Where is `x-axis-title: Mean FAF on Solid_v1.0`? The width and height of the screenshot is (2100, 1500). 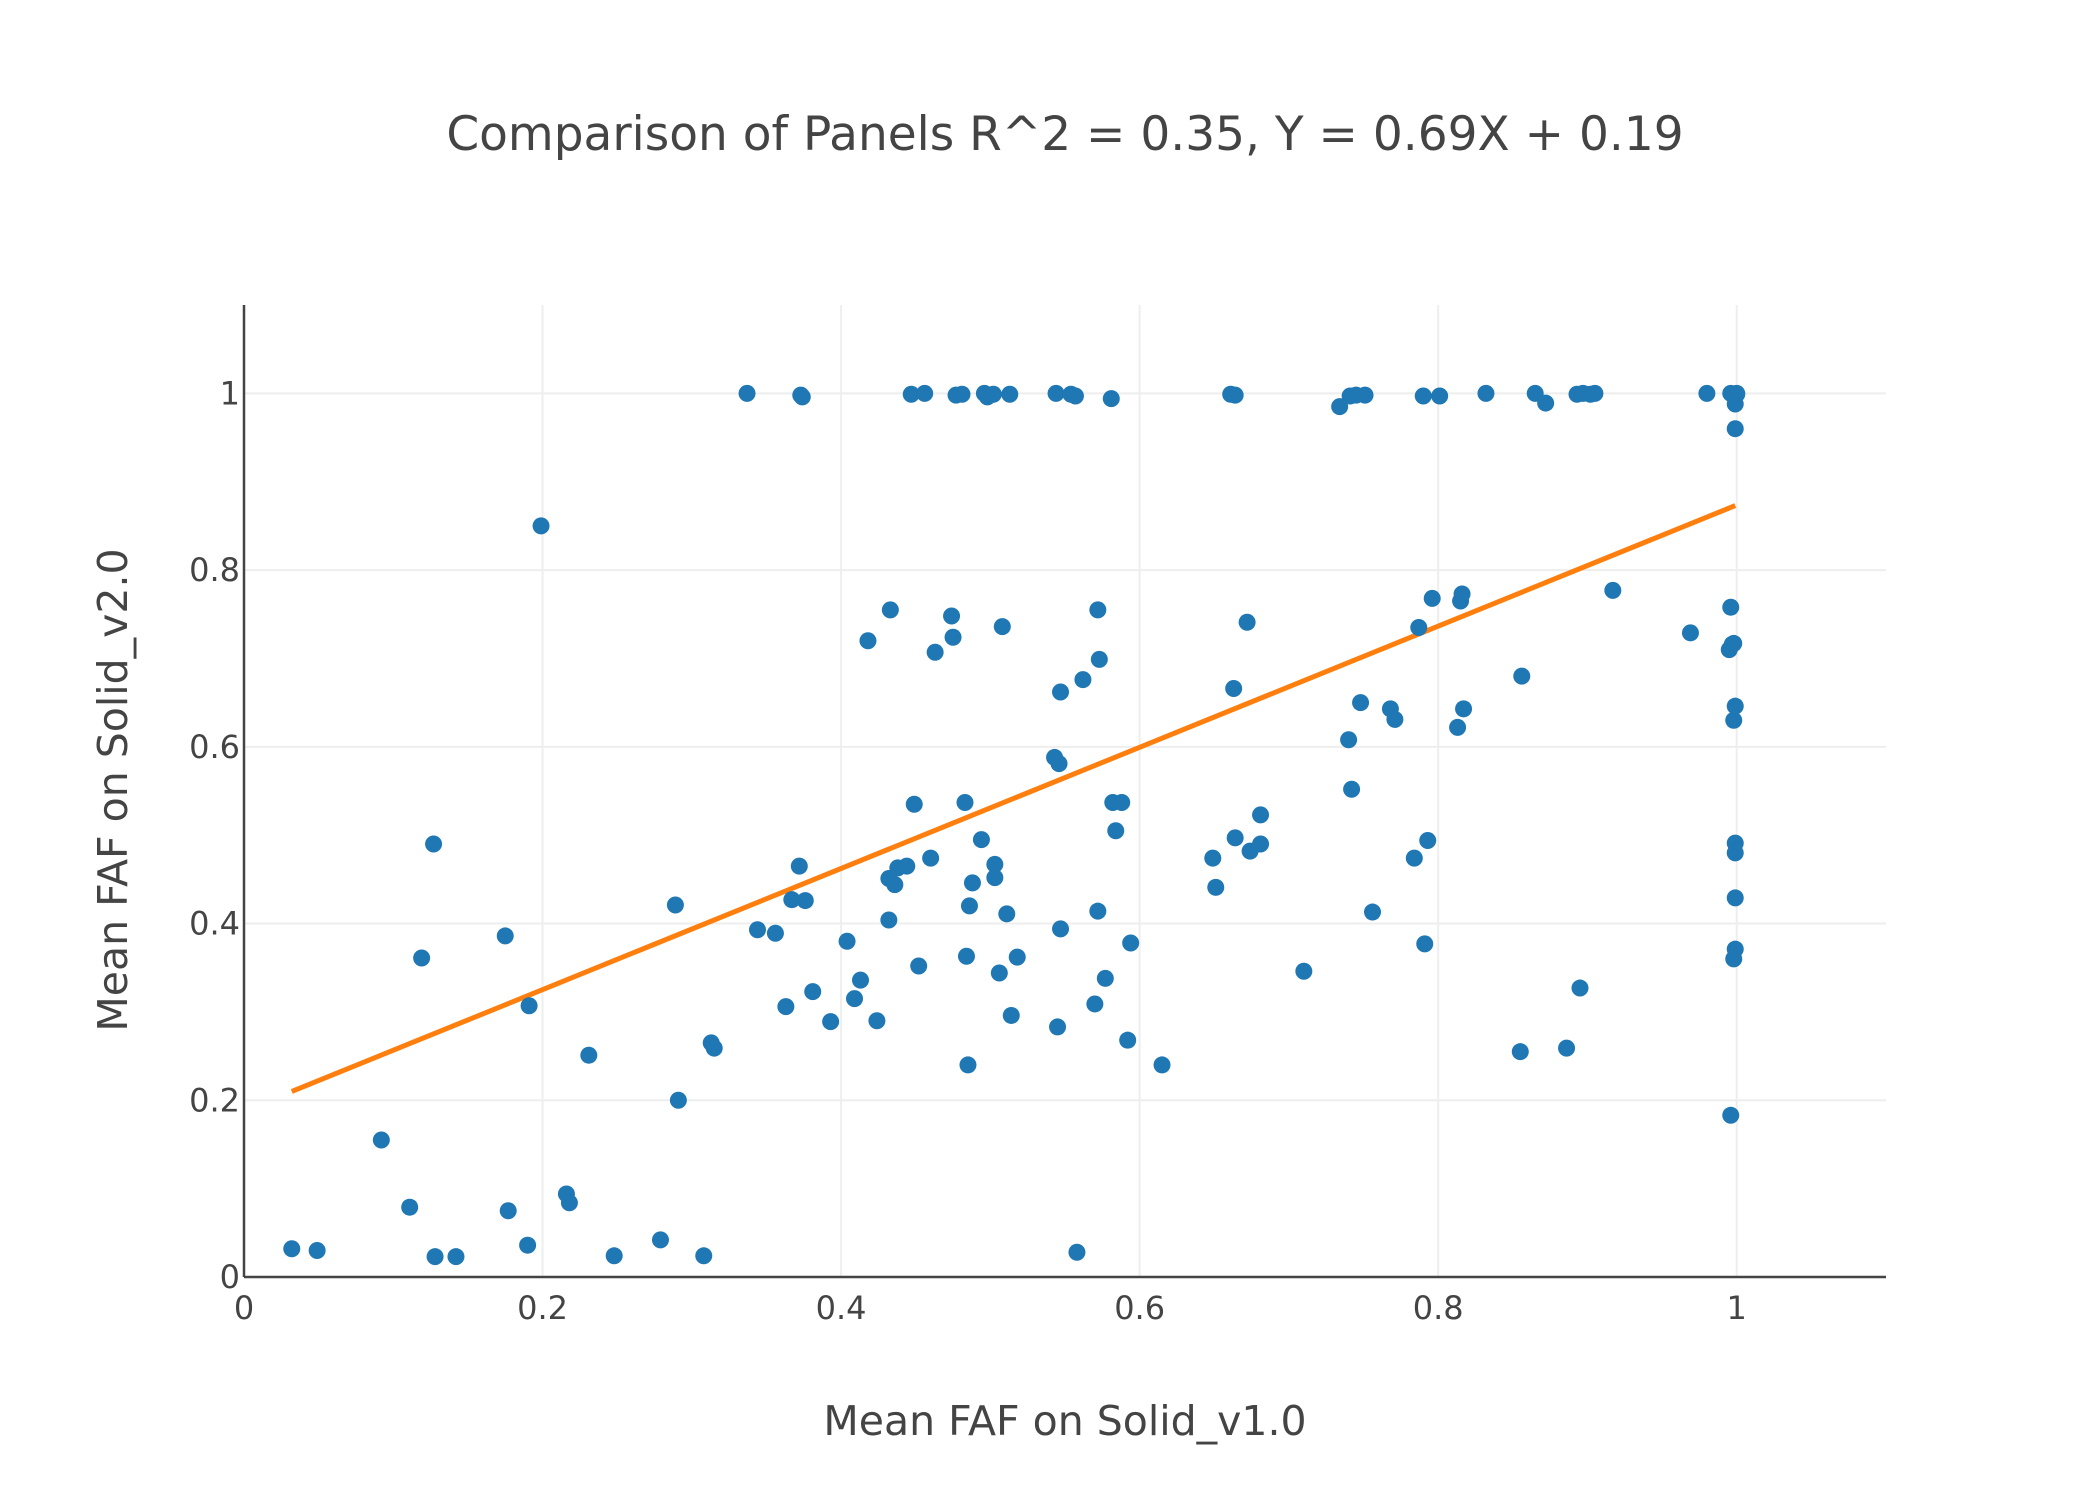
x-axis-title: Mean FAF on Solid_v1.0 is located at coordinates (1064, 1421).